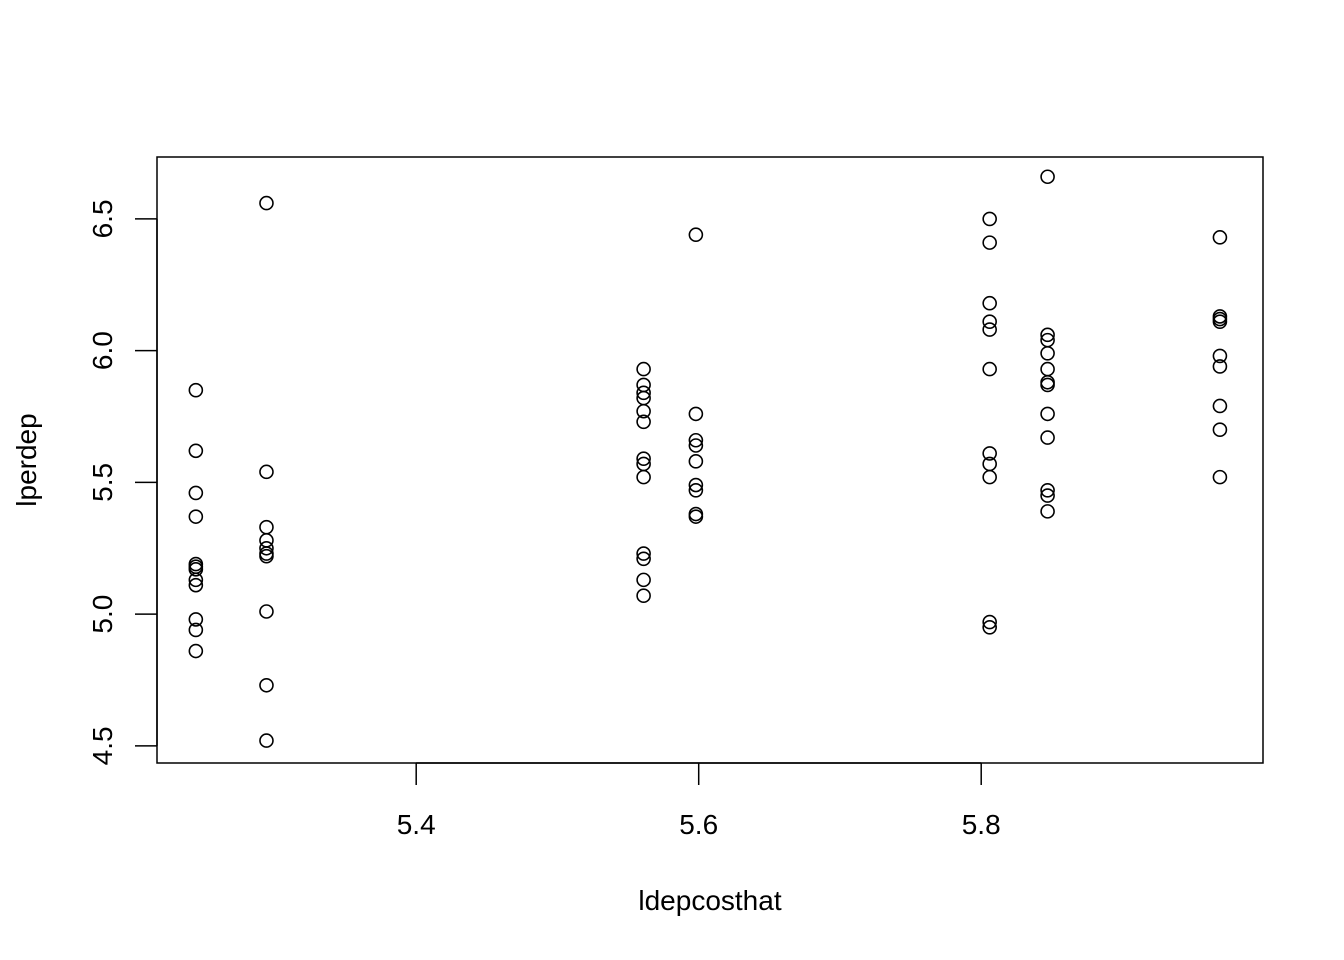 This screenshot has height=960, width=1344. Describe the element at coordinates (102, 614) in the screenshot. I see `y-tick-label: 5.0` at that location.